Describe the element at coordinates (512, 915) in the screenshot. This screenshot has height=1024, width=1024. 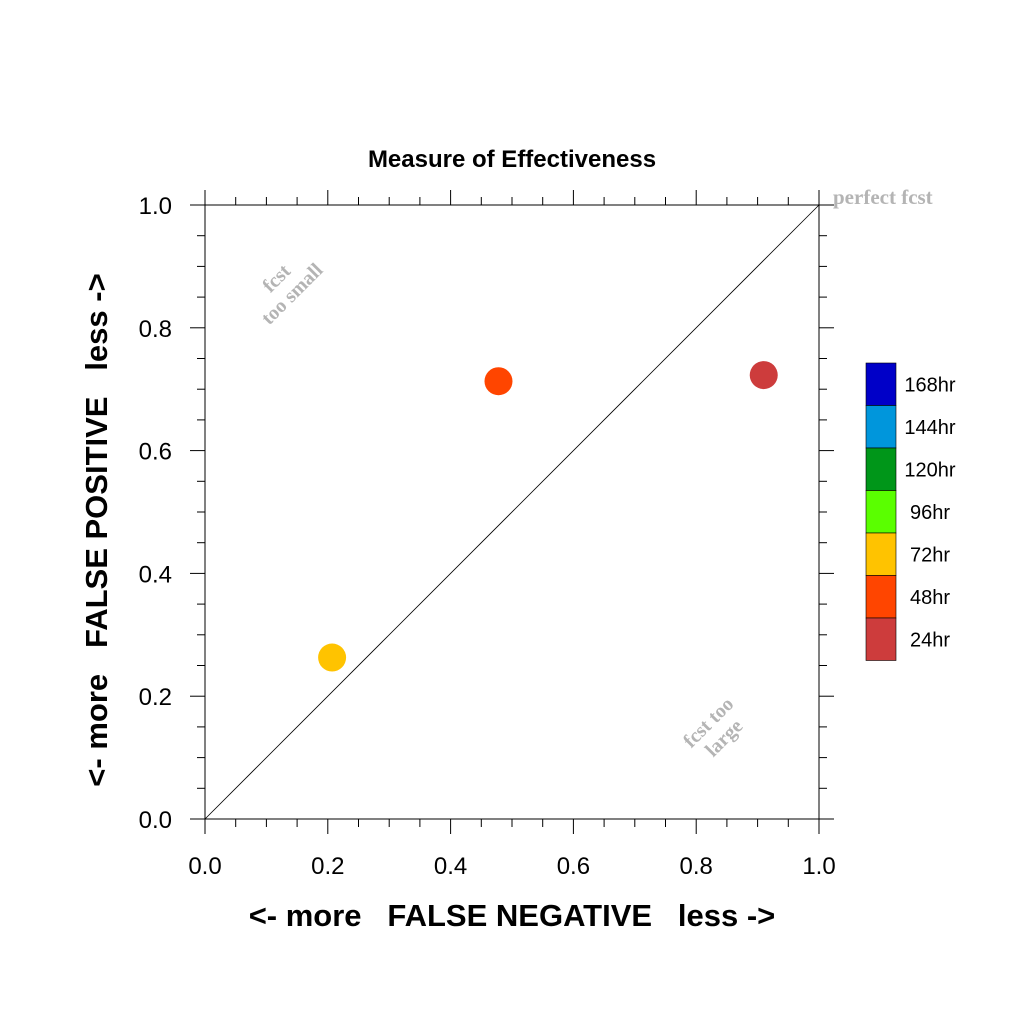
I see `x-axis-label: <- more FALSE NEGATIVE less ->` at that location.